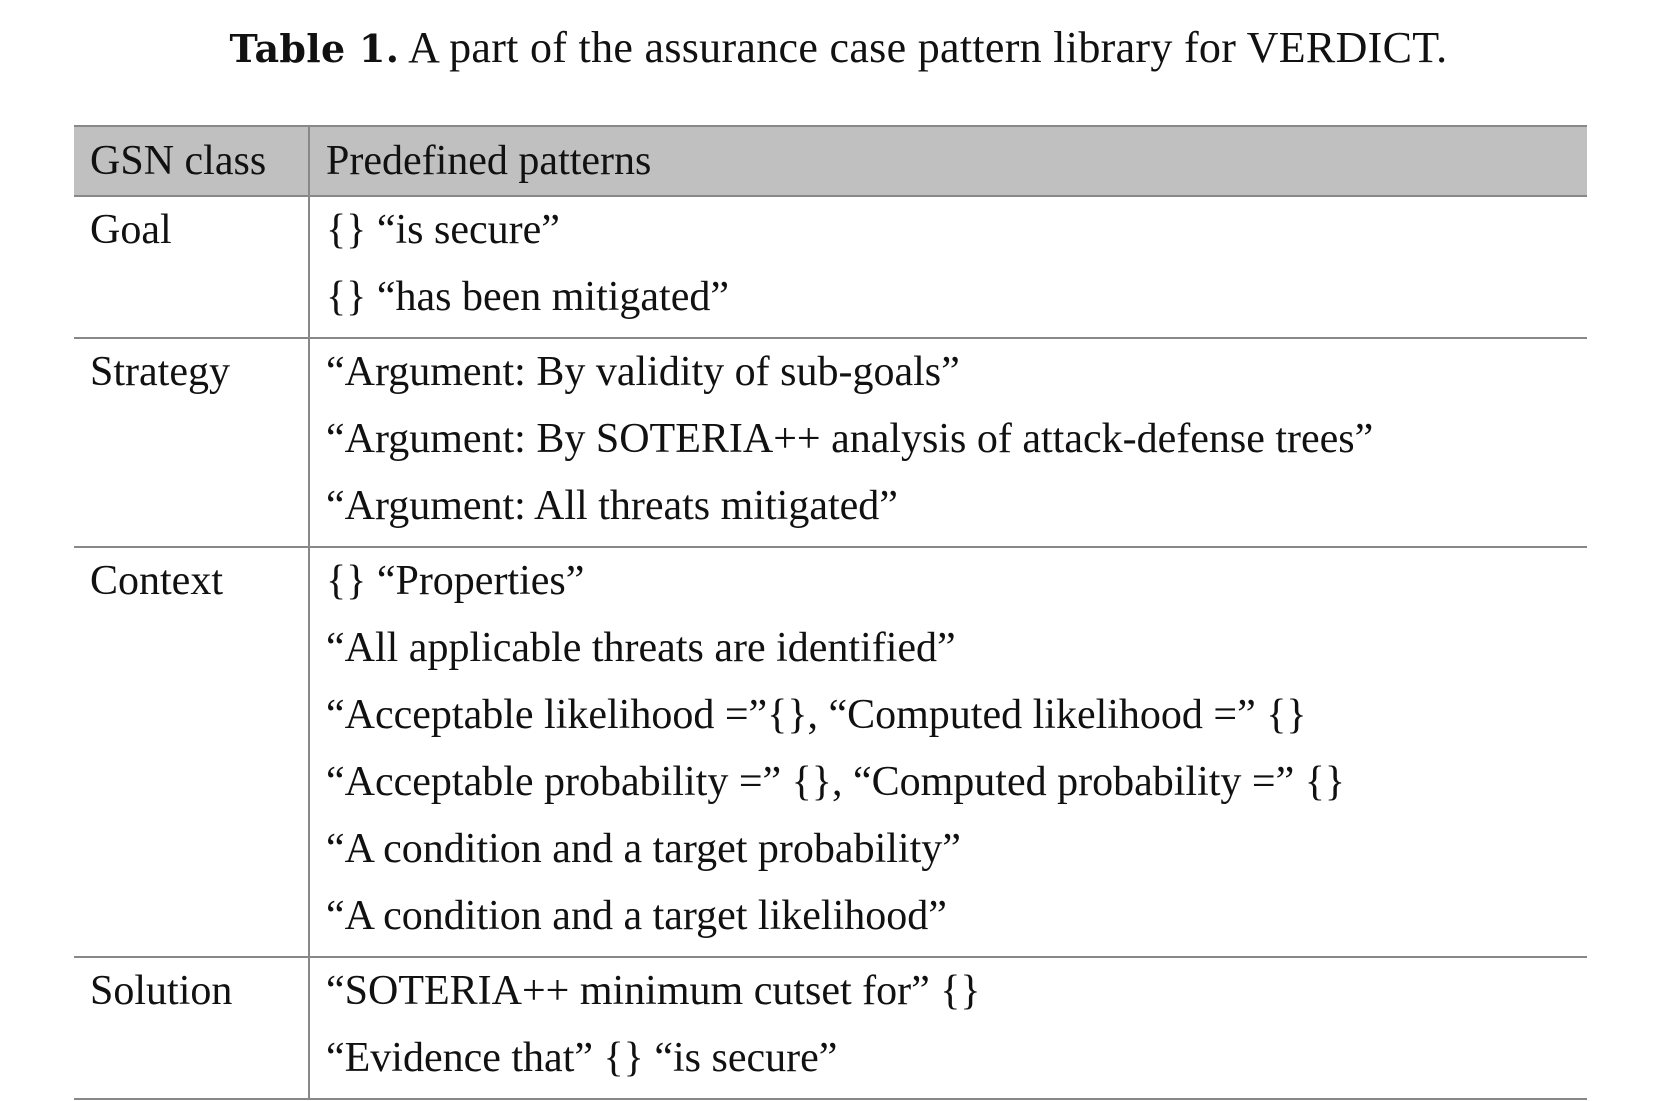  I want to click on pattern-item: {} “Properties”, so click(455, 581).